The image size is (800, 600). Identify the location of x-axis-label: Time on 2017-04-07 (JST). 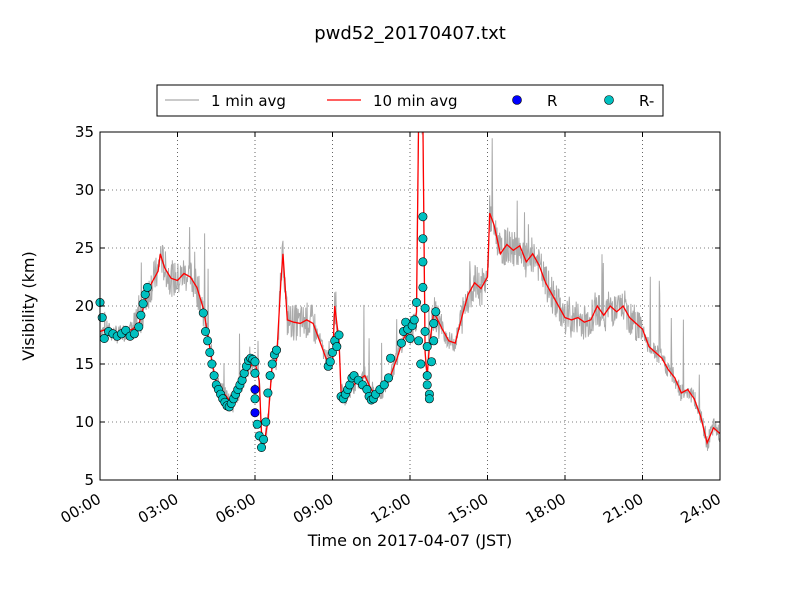
(409, 540).